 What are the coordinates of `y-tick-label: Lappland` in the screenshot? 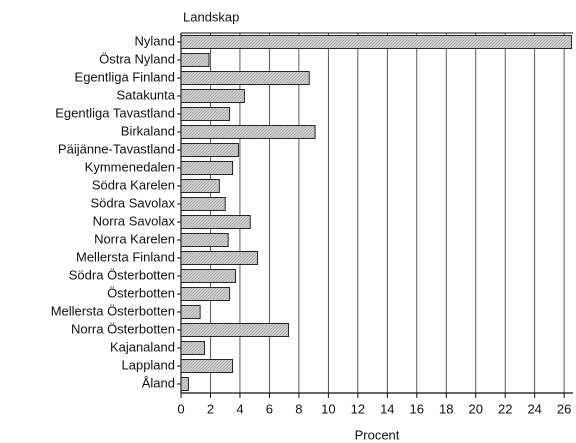 It's located at (149, 364).